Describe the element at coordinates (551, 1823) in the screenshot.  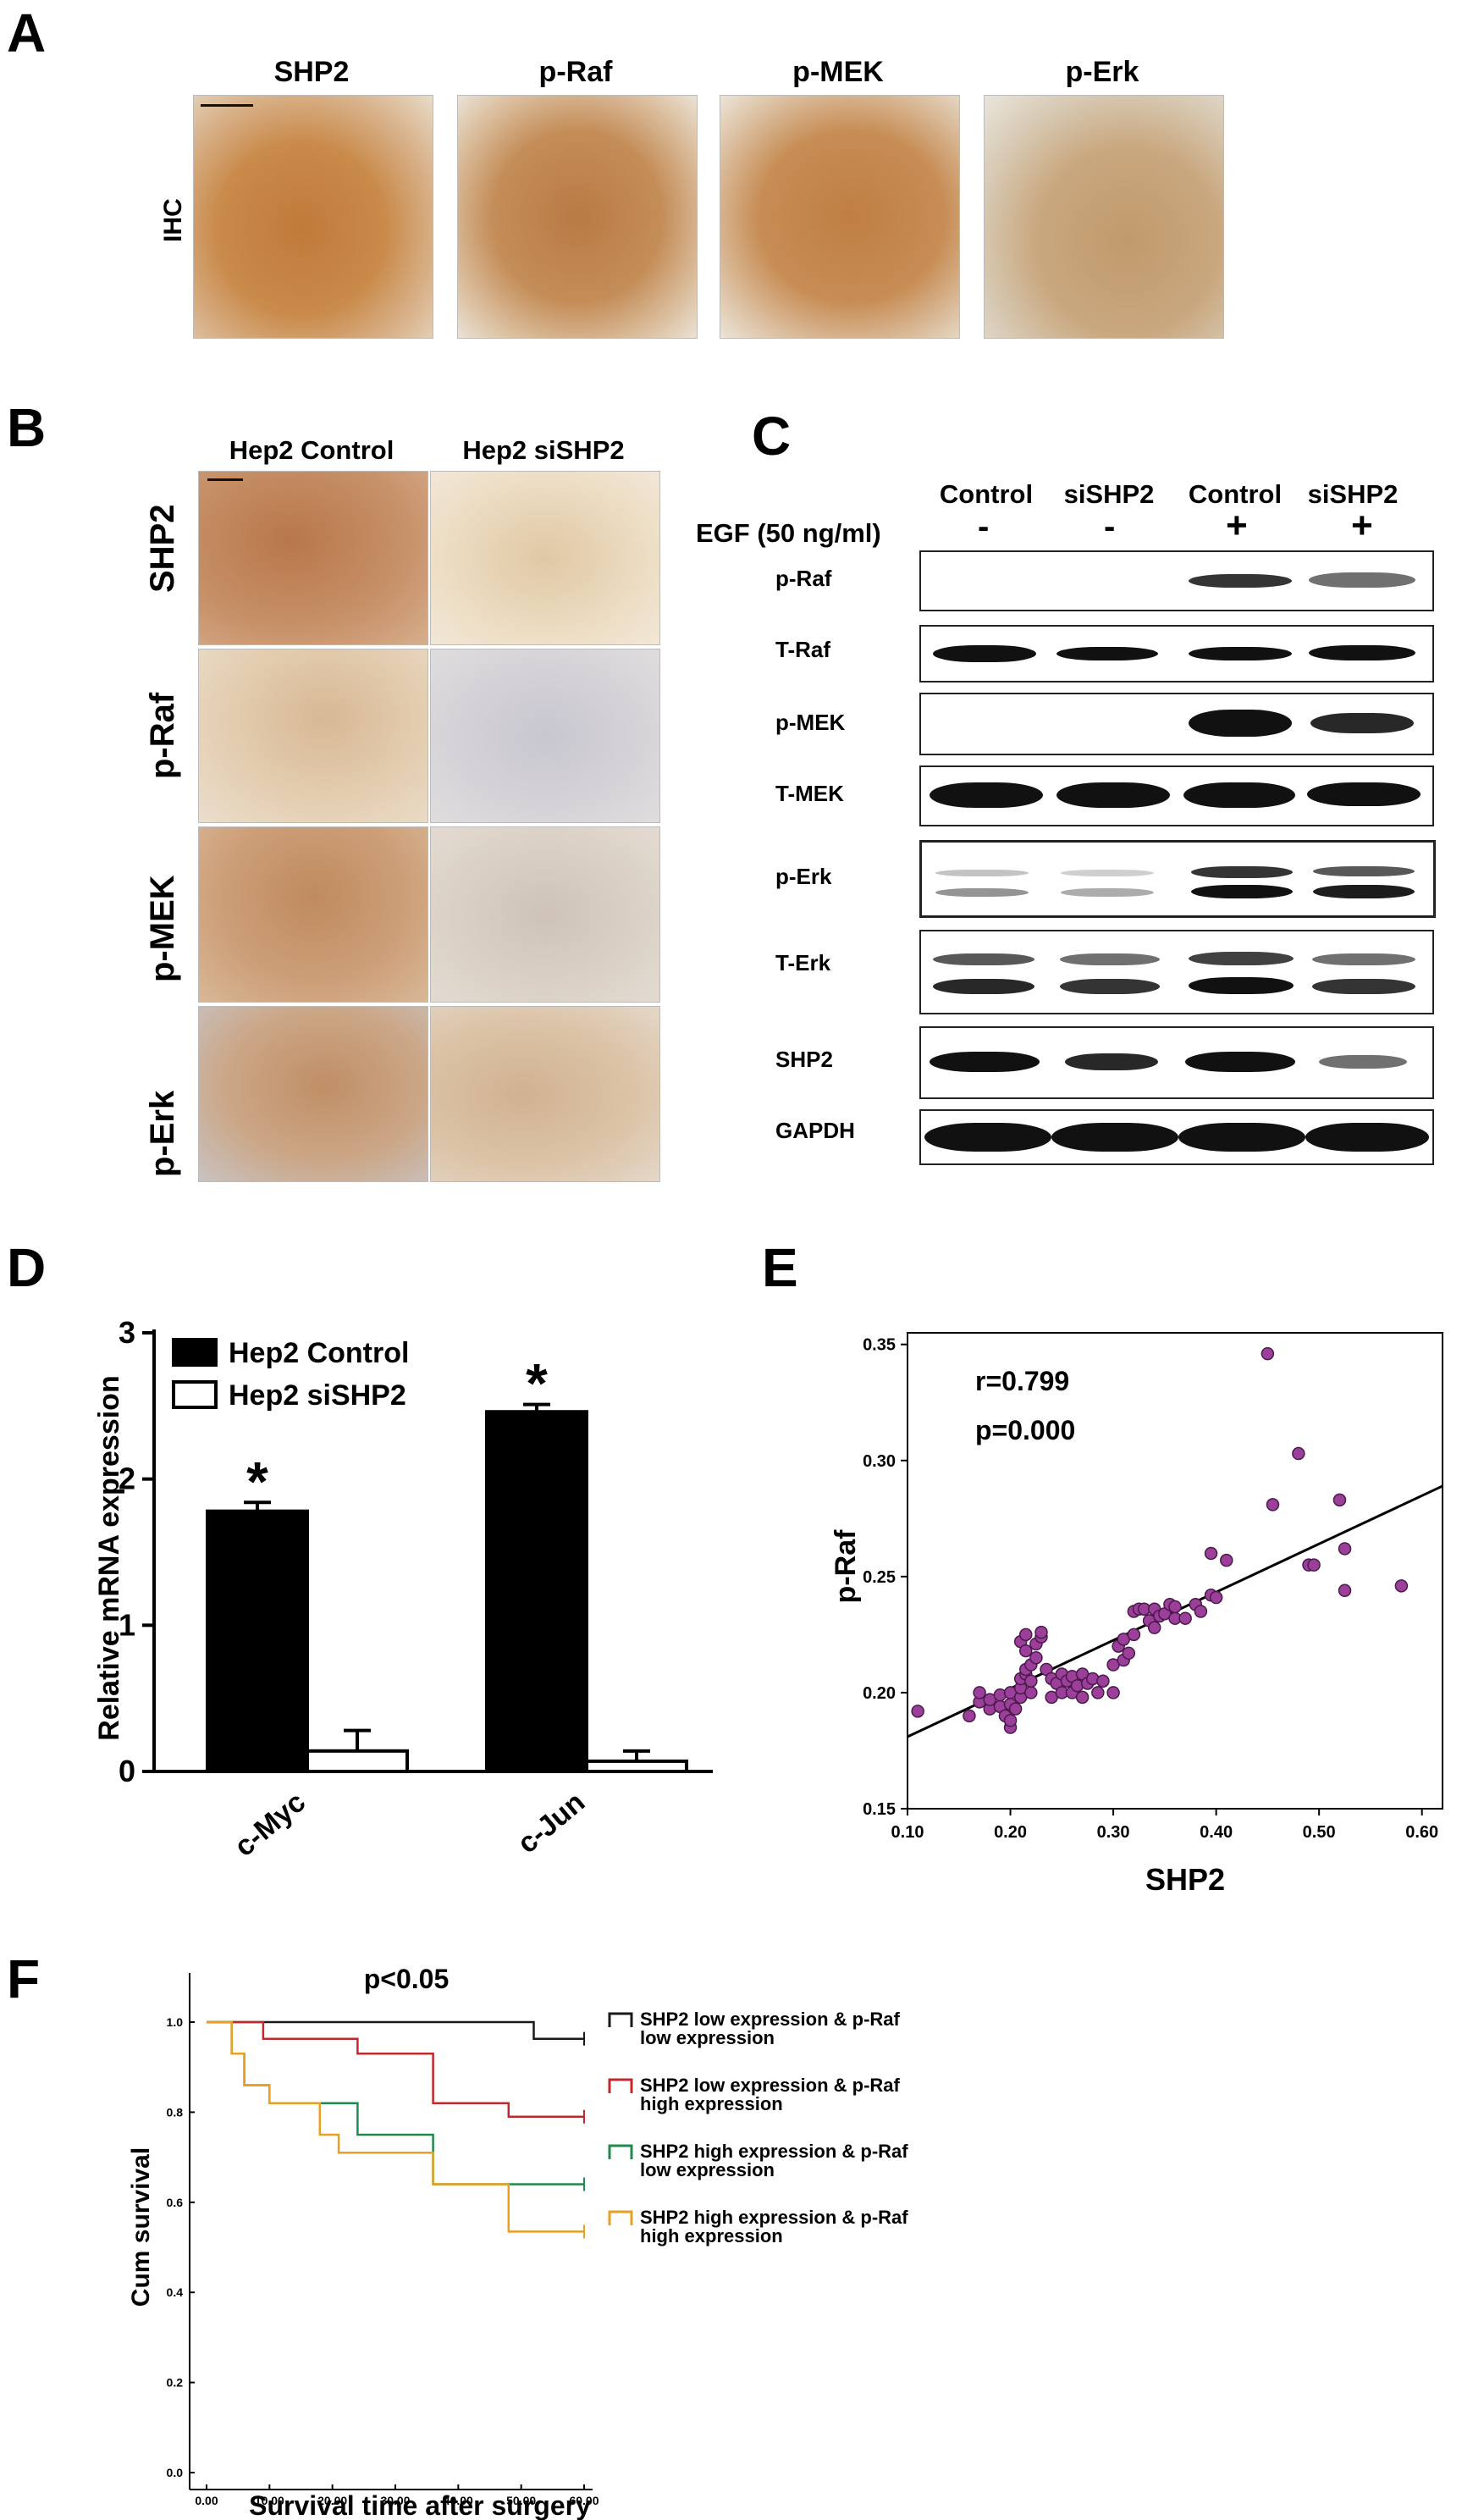
I see `x-tick-label: c-Jun` at that location.